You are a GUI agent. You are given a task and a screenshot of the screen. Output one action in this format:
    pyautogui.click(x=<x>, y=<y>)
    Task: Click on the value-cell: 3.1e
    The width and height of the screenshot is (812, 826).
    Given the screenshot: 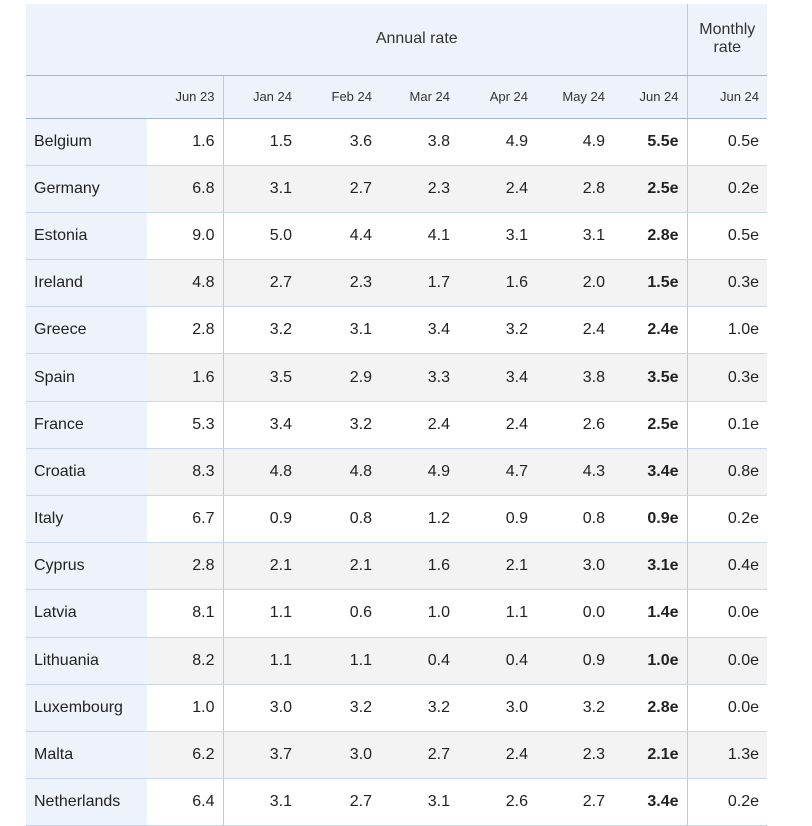 What is the action you would take?
    pyautogui.click(x=650, y=566)
    